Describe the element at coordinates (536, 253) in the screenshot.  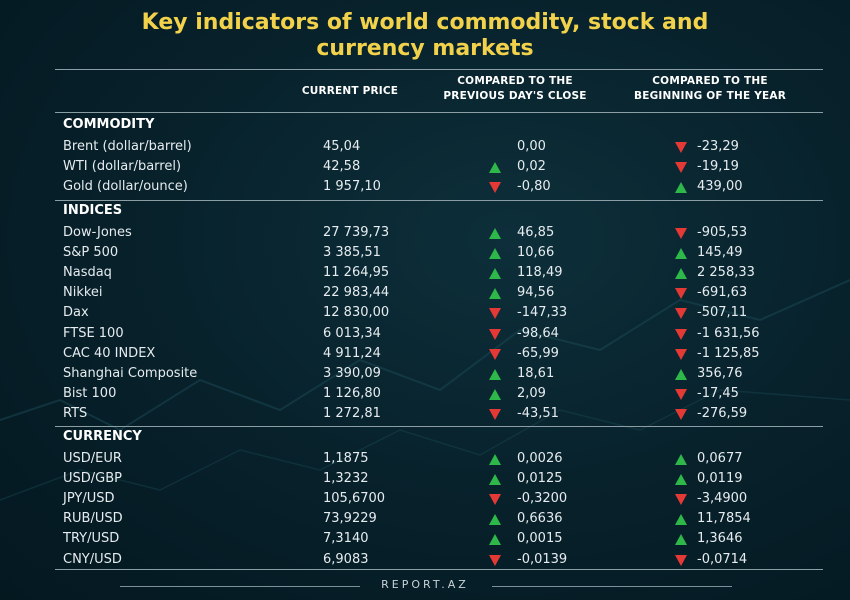
I see `change-previous-day: 10,66` at that location.